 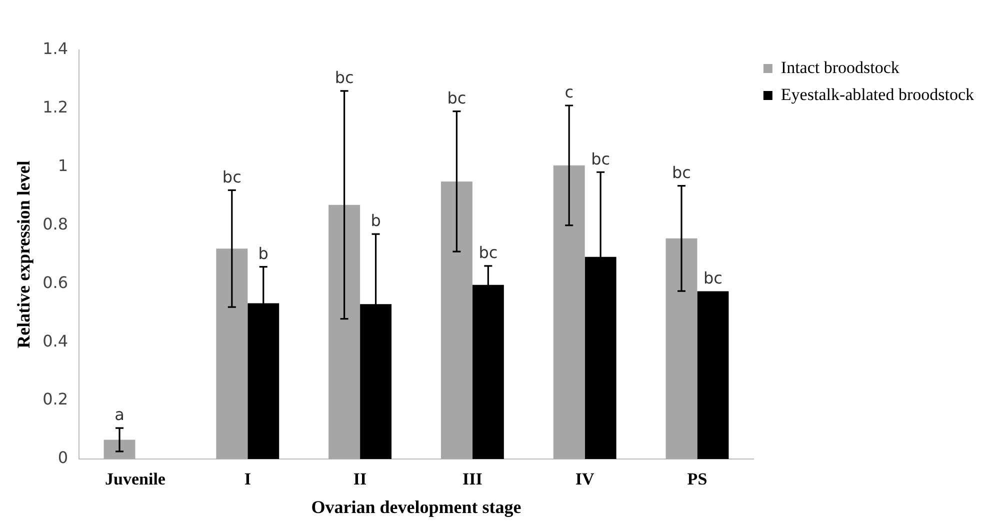 I want to click on x-tick-label: III, so click(x=472, y=479).